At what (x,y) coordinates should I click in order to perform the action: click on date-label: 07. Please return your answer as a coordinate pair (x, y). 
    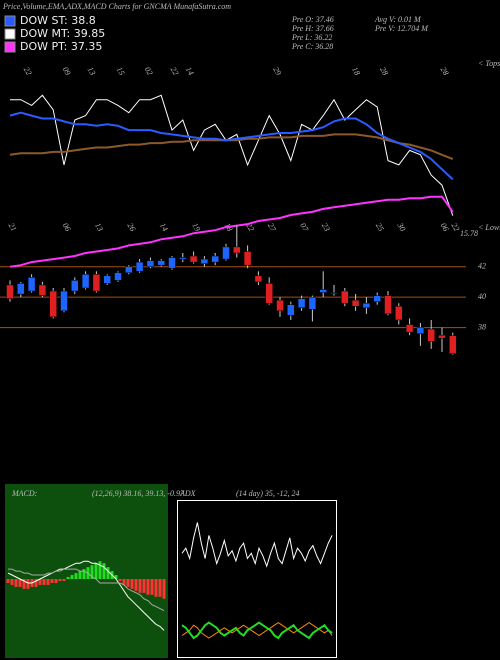
    Looking at the image, I should click on (304, 227).